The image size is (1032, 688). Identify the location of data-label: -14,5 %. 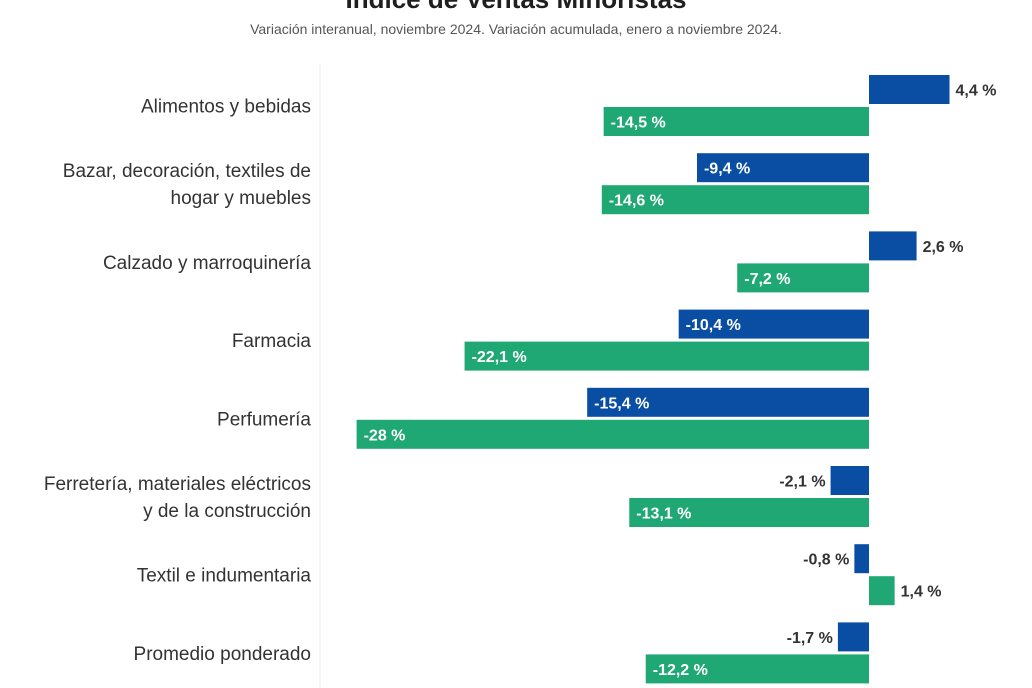
(638, 123).